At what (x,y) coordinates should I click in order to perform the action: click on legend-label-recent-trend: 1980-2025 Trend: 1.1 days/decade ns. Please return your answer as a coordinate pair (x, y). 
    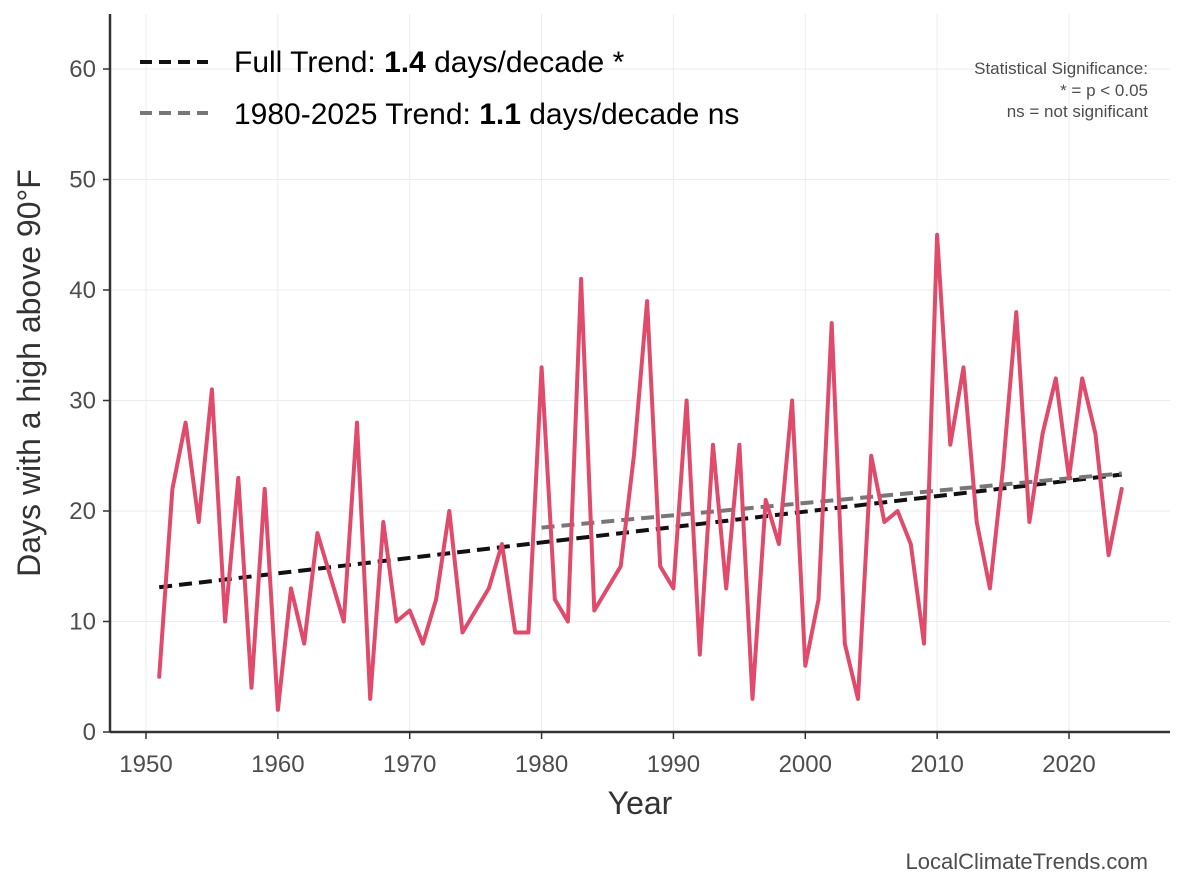
    Looking at the image, I should click on (486, 114).